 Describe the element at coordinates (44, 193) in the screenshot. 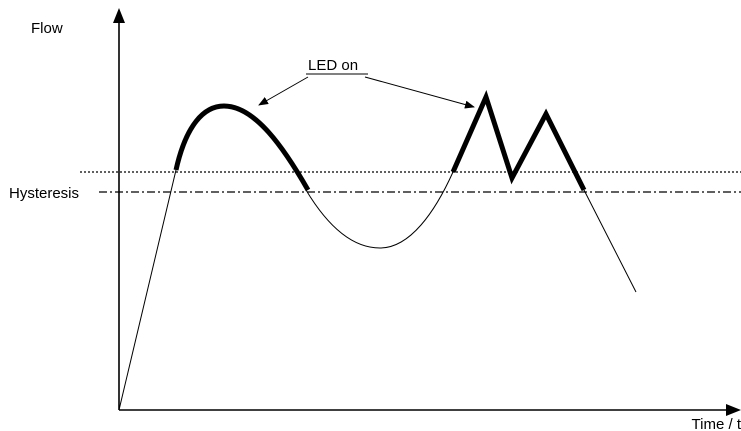

I see `hysteresis-label: Hysteresis` at that location.